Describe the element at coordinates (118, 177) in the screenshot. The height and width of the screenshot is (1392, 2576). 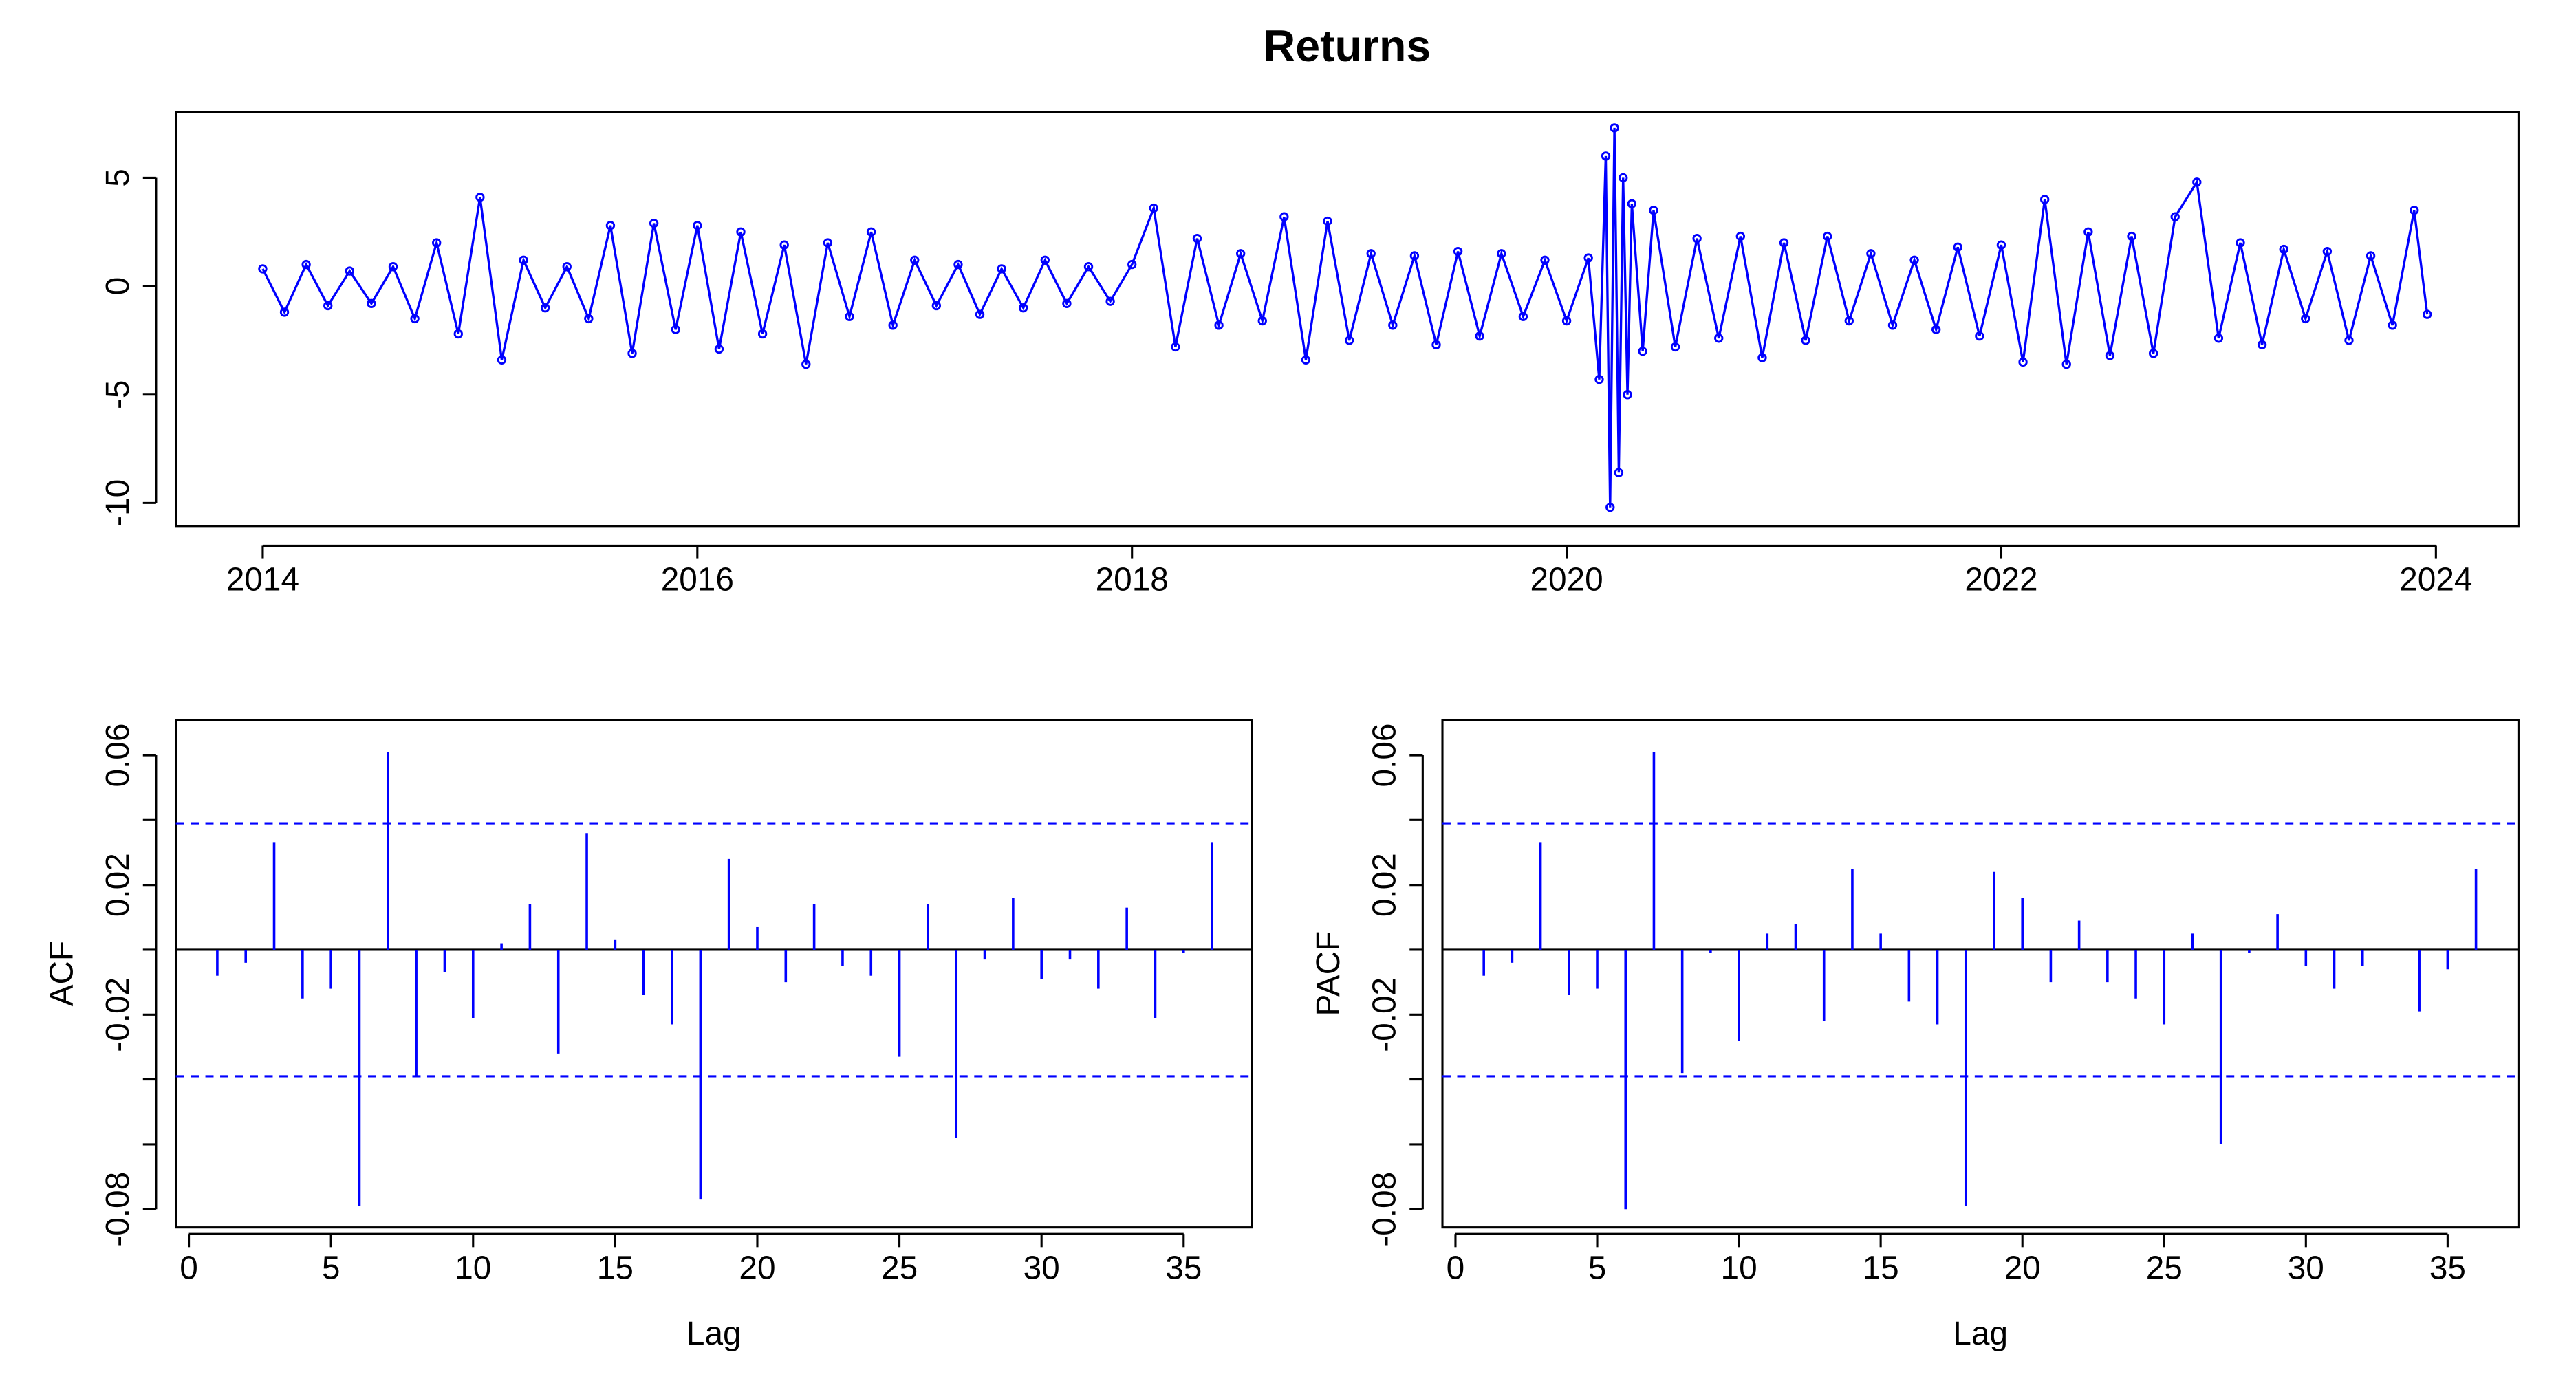
I see `y-tick-label: 5` at that location.